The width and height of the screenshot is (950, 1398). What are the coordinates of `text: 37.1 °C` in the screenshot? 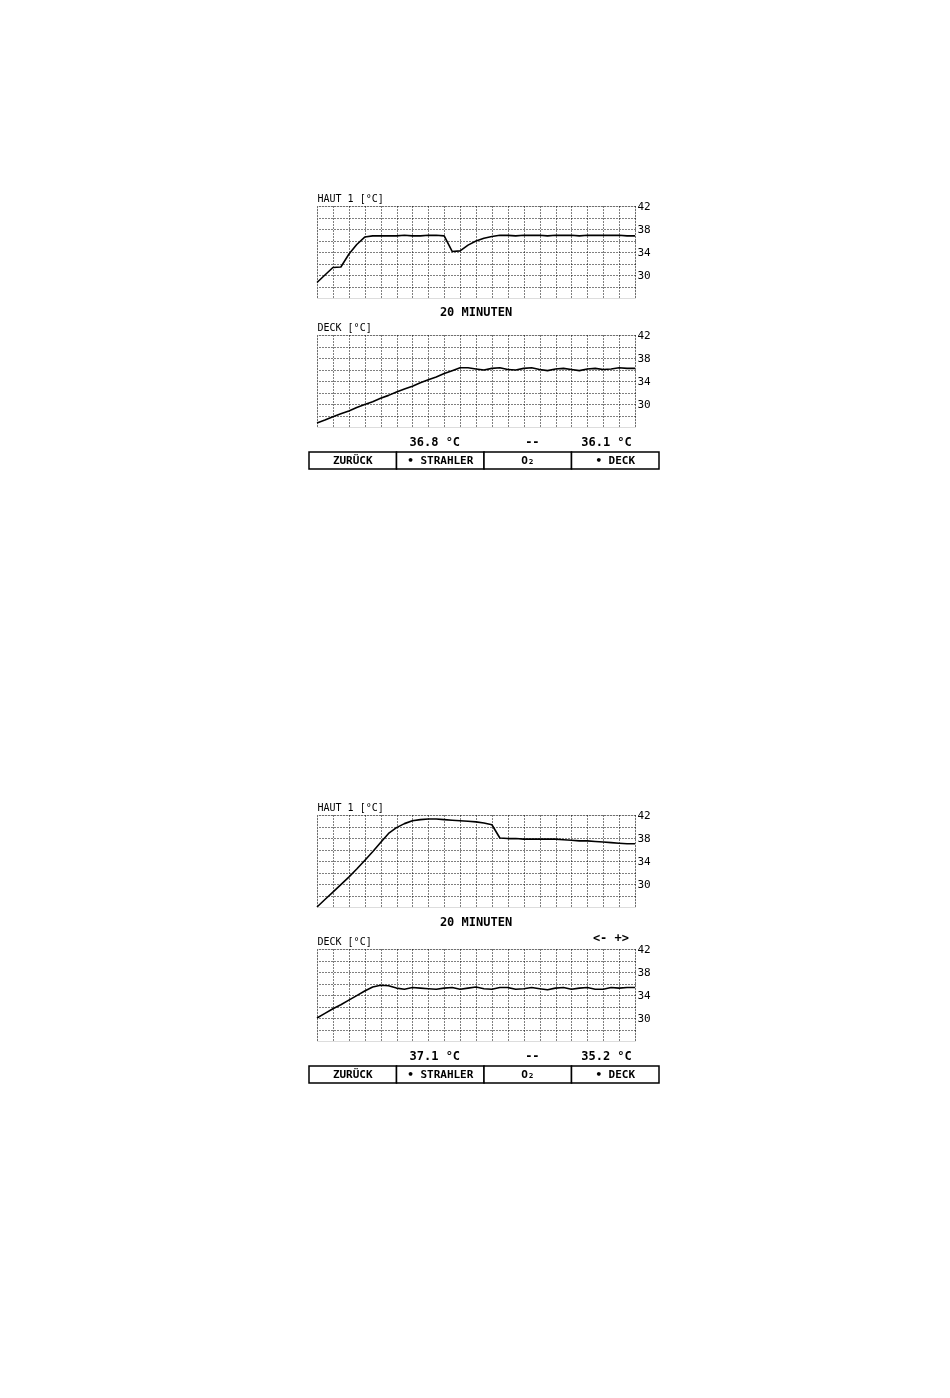 It's located at (435, 1056).